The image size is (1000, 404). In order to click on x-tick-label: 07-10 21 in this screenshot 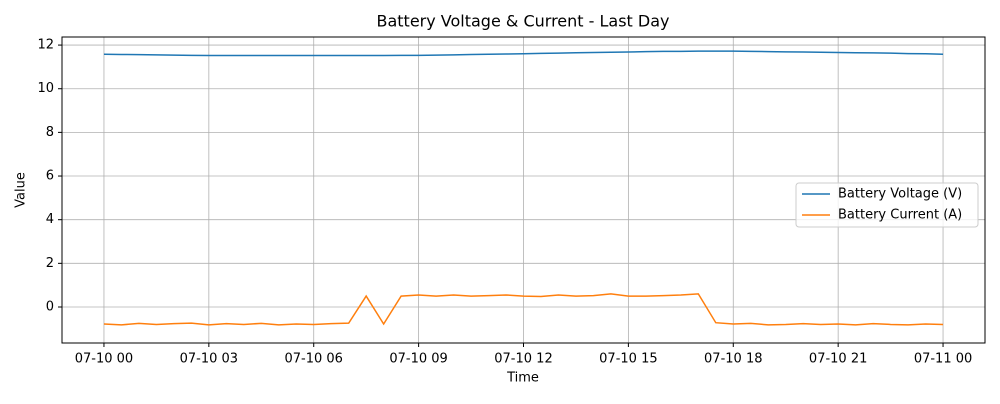, I will do `click(838, 359)`.